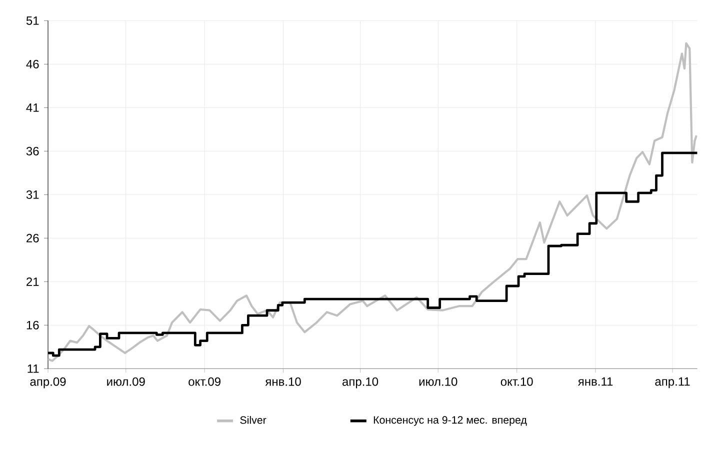  What do you see at coordinates (48, 383) in the screenshot?
I see `x-tick-label: апр.09` at bounding box center [48, 383].